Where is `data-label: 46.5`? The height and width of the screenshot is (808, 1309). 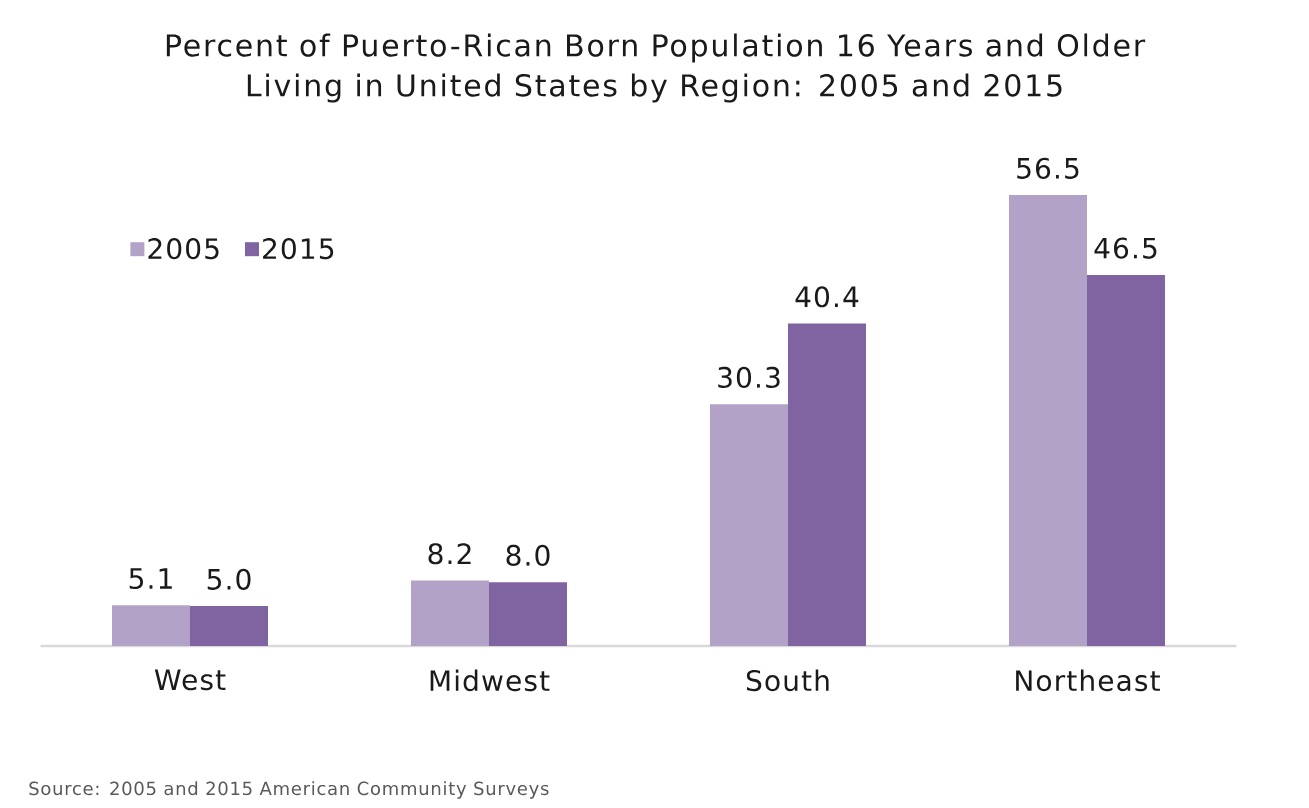 data-label: 46.5 is located at coordinates (1125, 248).